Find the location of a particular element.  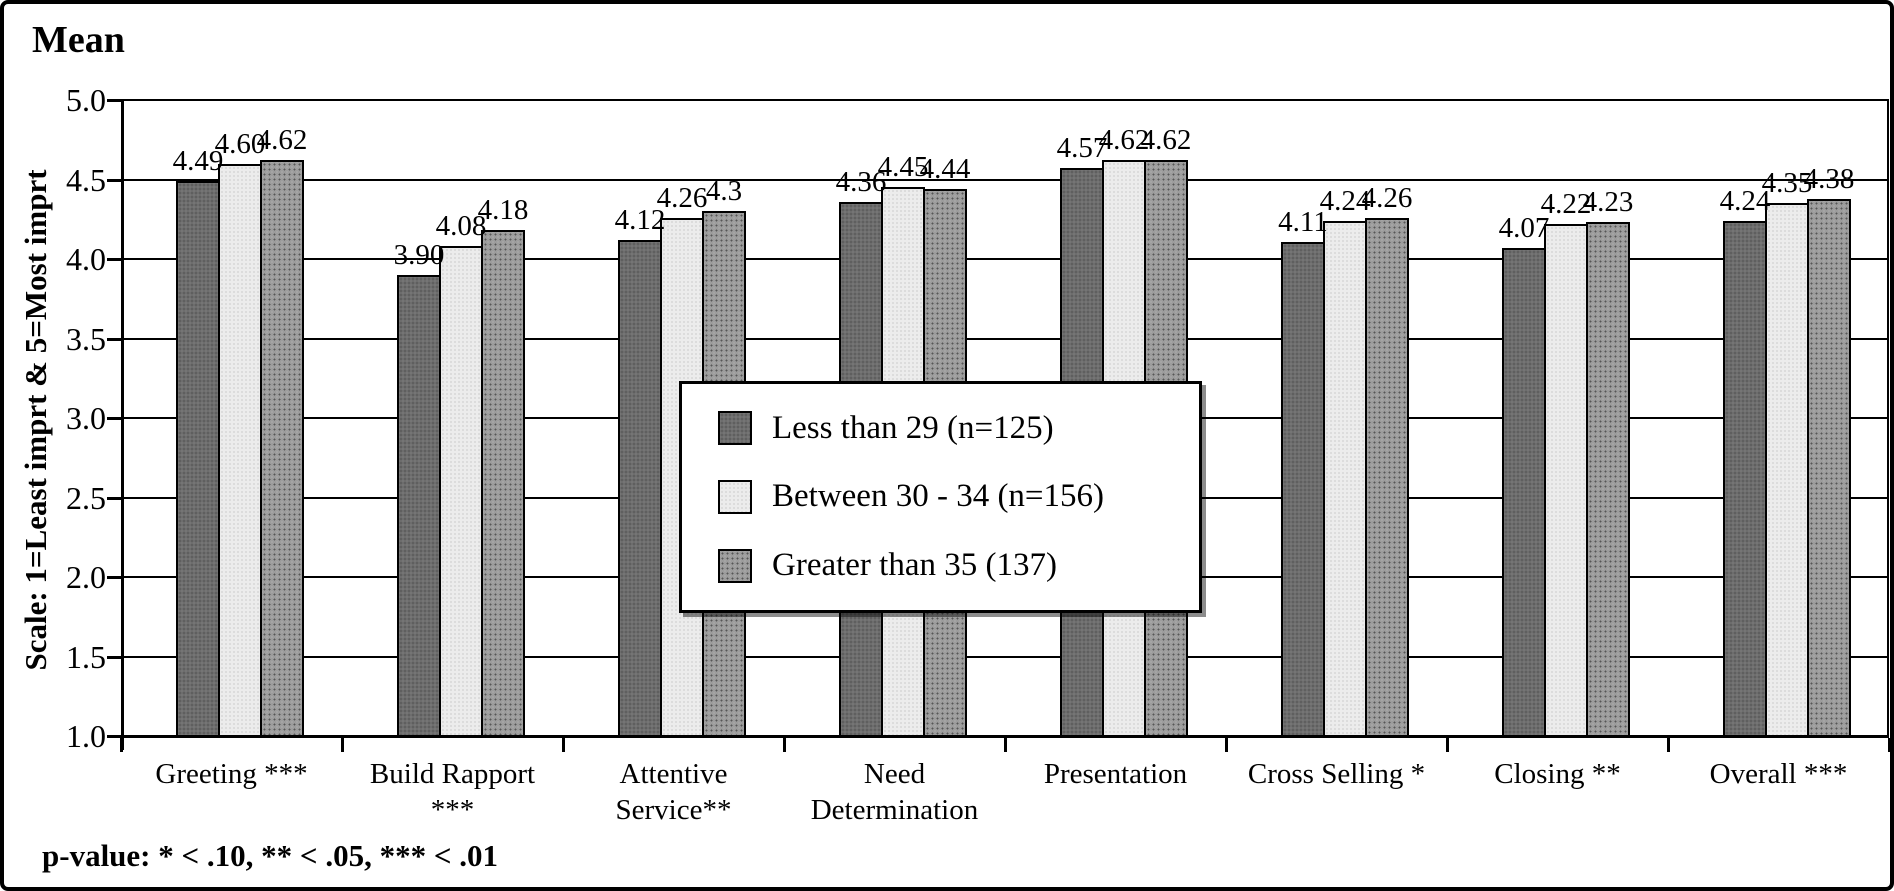

y-tick-label: 3.0 is located at coordinates (86, 418).